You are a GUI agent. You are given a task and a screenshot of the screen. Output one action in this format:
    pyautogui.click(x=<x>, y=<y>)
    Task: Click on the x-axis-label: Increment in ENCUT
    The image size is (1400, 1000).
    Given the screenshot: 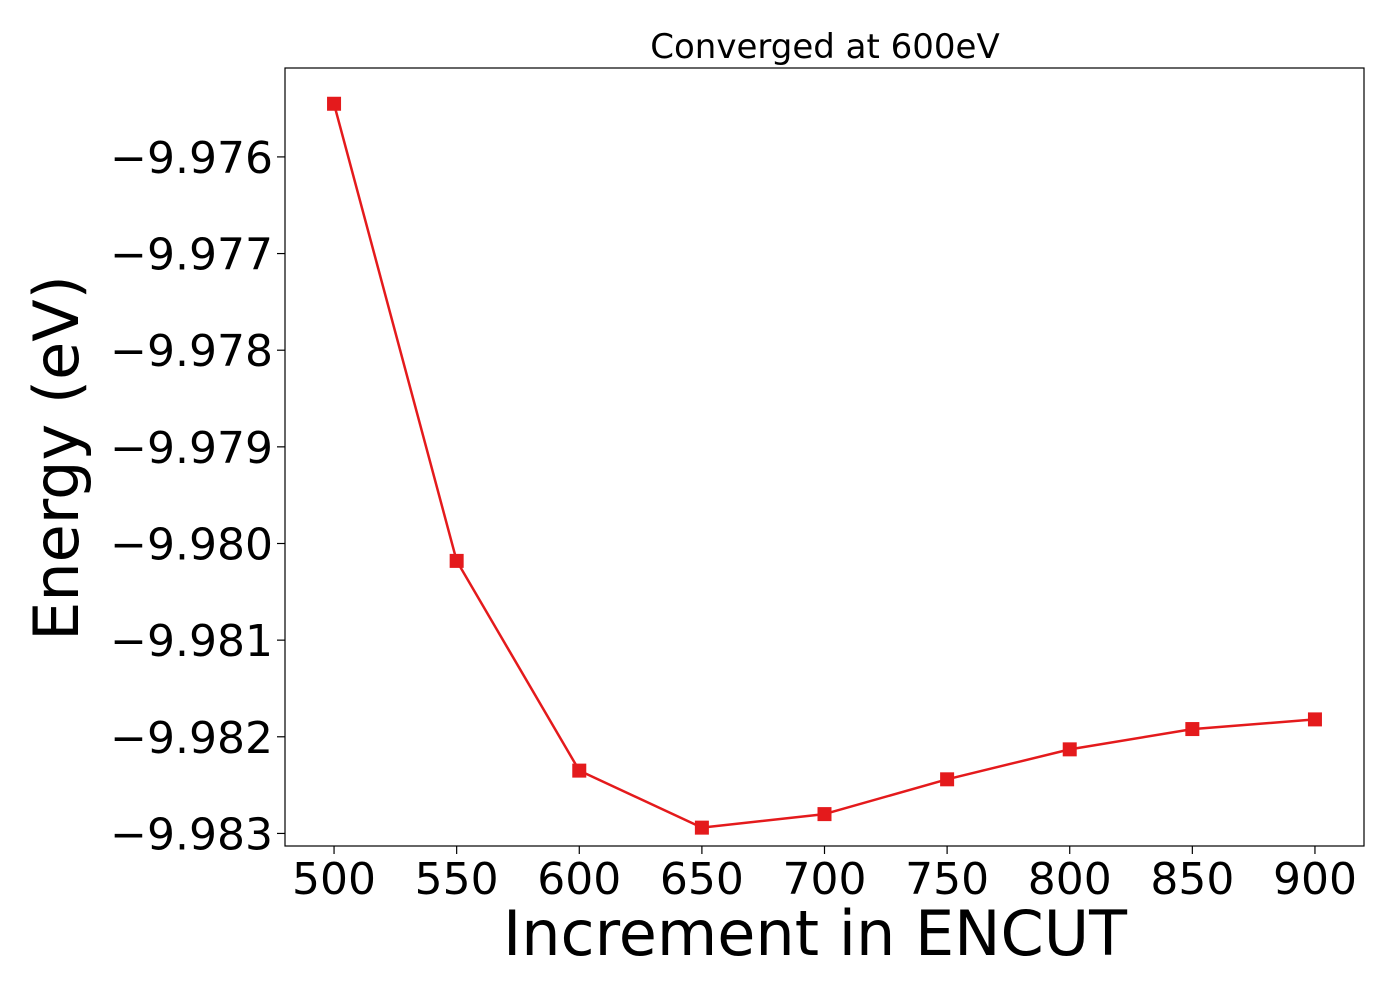 What is the action you would take?
    pyautogui.click(x=815, y=933)
    